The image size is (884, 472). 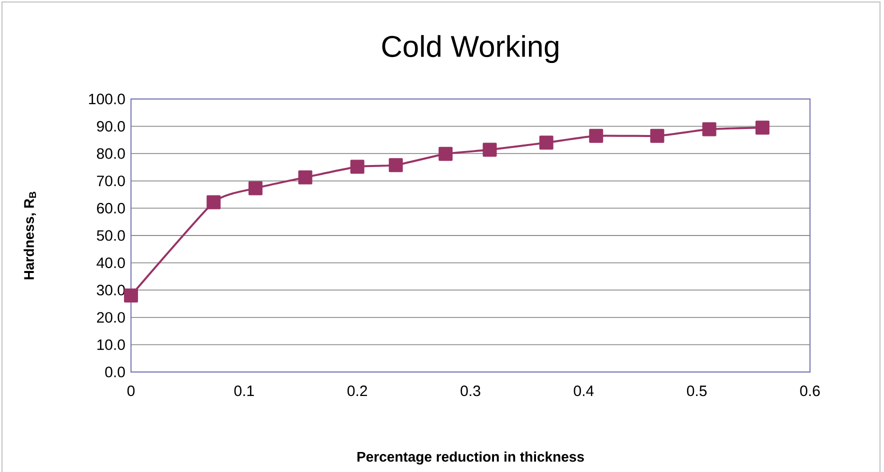 I want to click on y-tick-label: 80.0, so click(x=110, y=153).